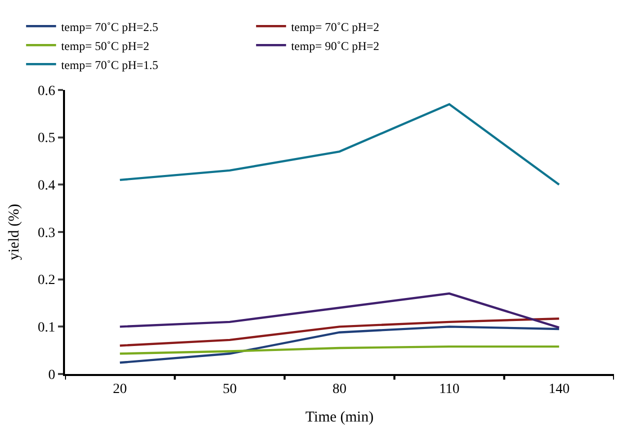 This screenshot has width=644, height=434. What do you see at coordinates (229, 389) in the screenshot?
I see `x-tick-label: 50` at bounding box center [229, 389].